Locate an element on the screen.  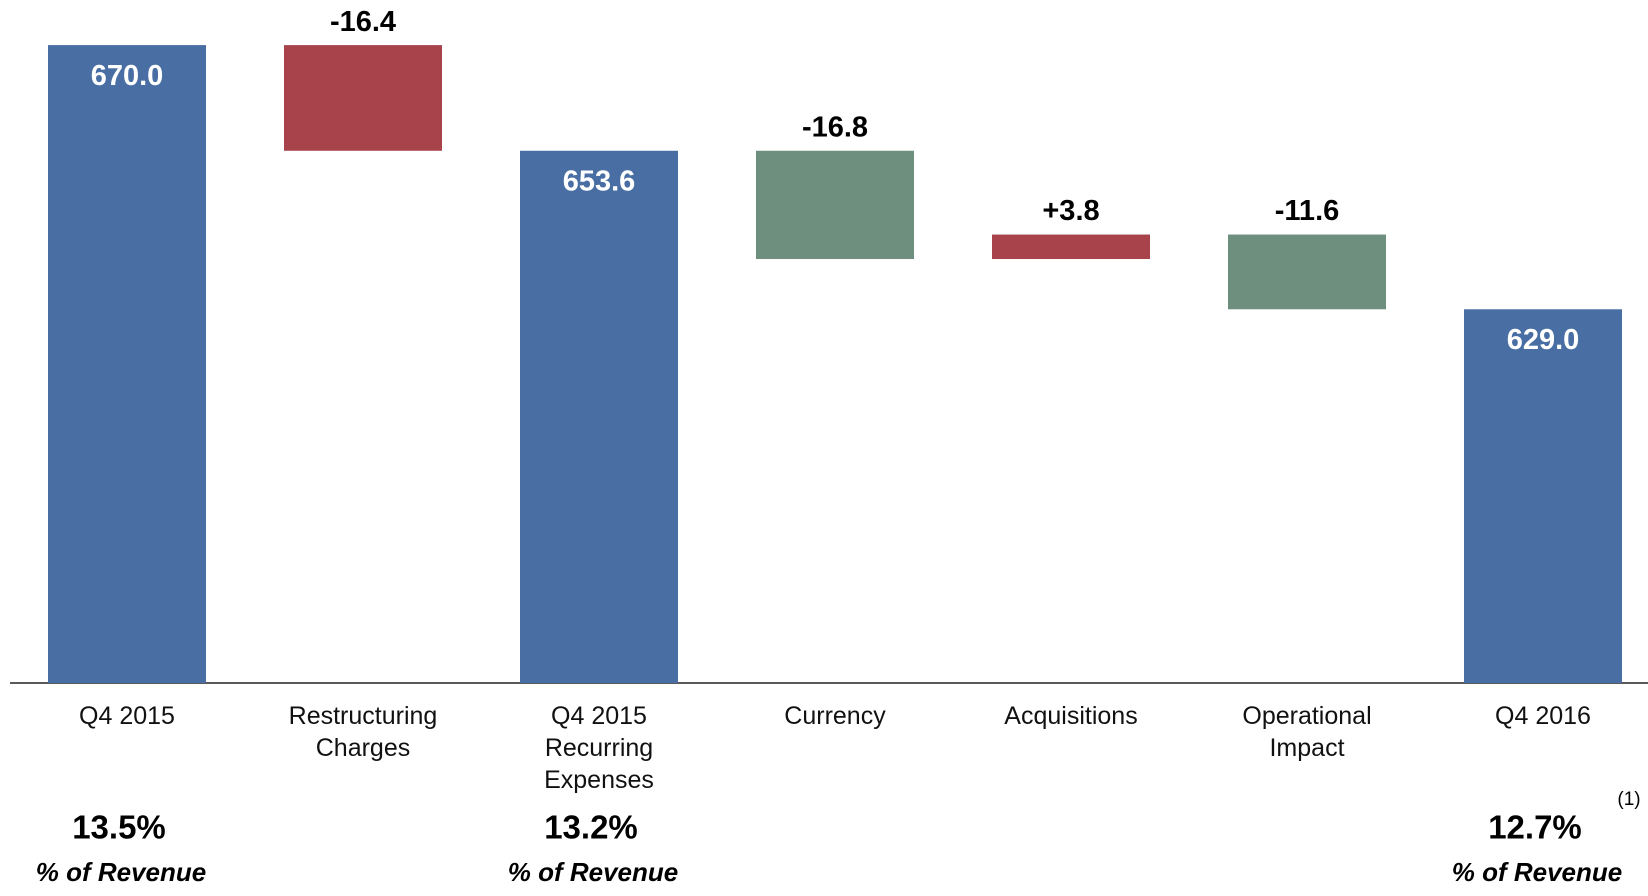
x-tick-label: Q4 2015 is located at coordinates (127, 716).